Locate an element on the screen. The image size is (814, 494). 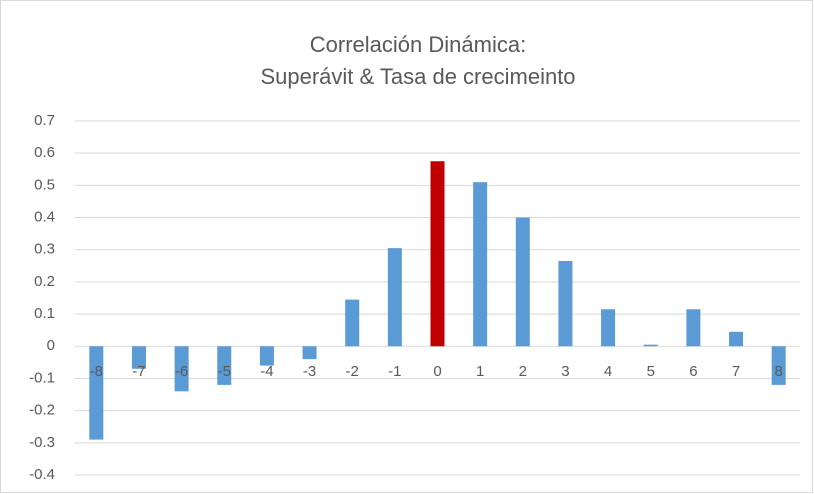
y-tick-label: 0.2 is located at coordinates (44, 281).